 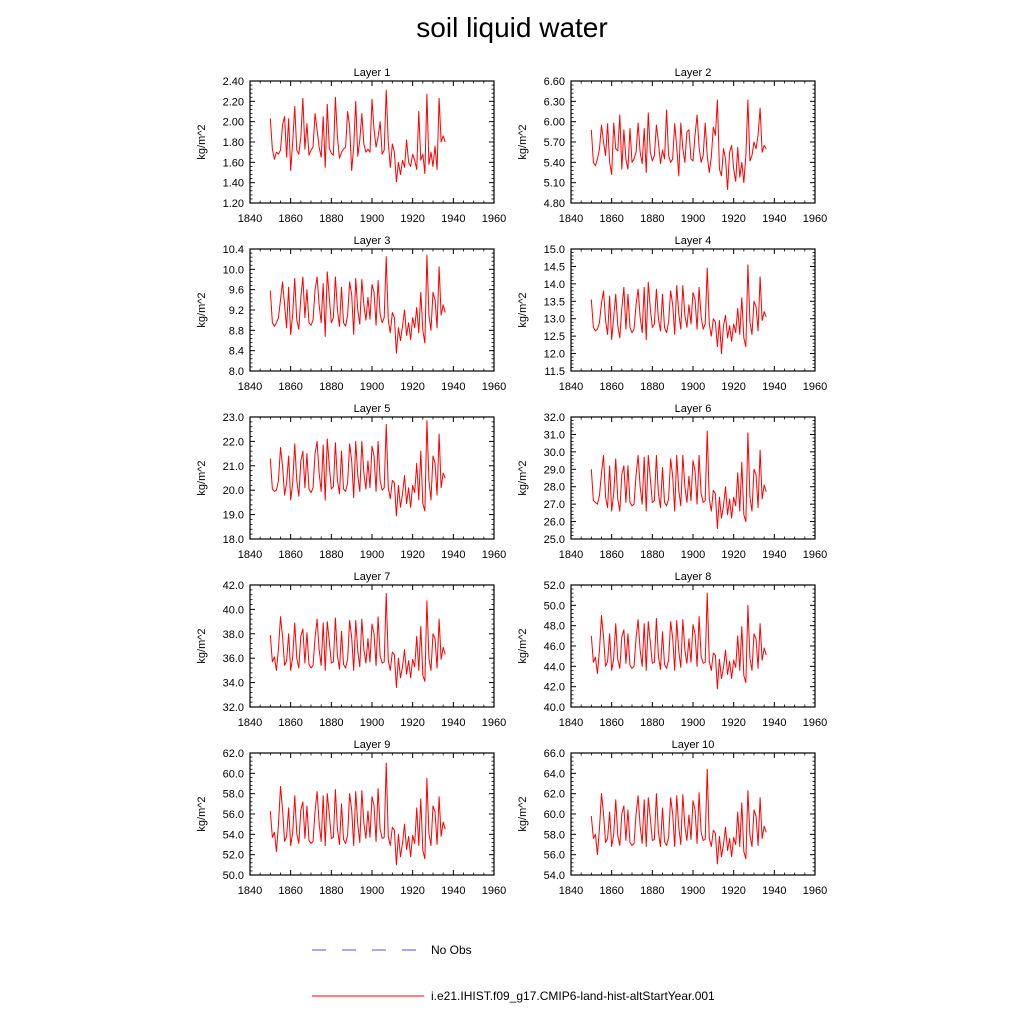 I want to click on y-tick-label: 20.0, so click(x=233, y=491).